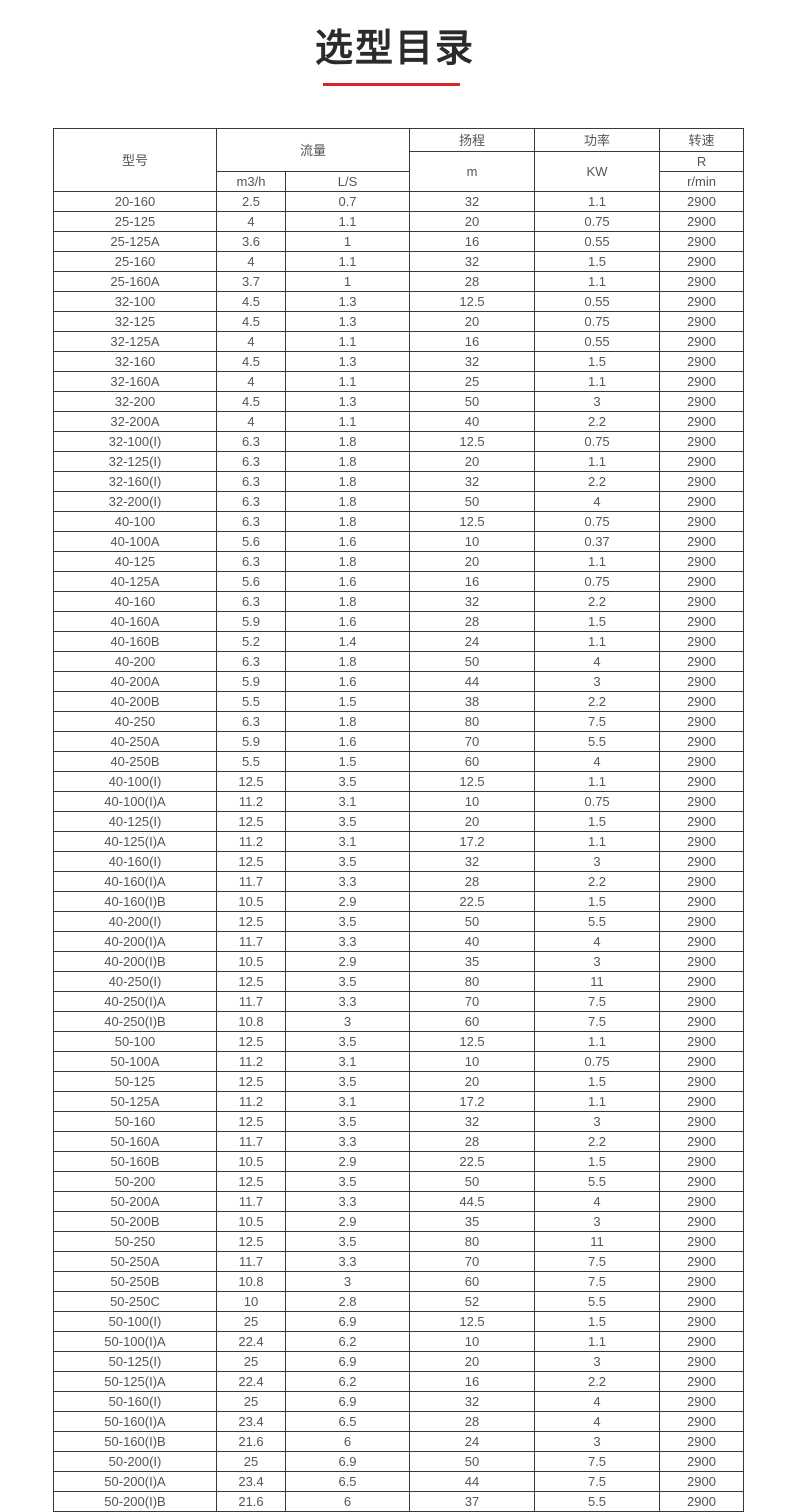  Describe the element at coordinates (251, 1461) in the screenshot. I see `cell-flow-m3h: 25` at that location.